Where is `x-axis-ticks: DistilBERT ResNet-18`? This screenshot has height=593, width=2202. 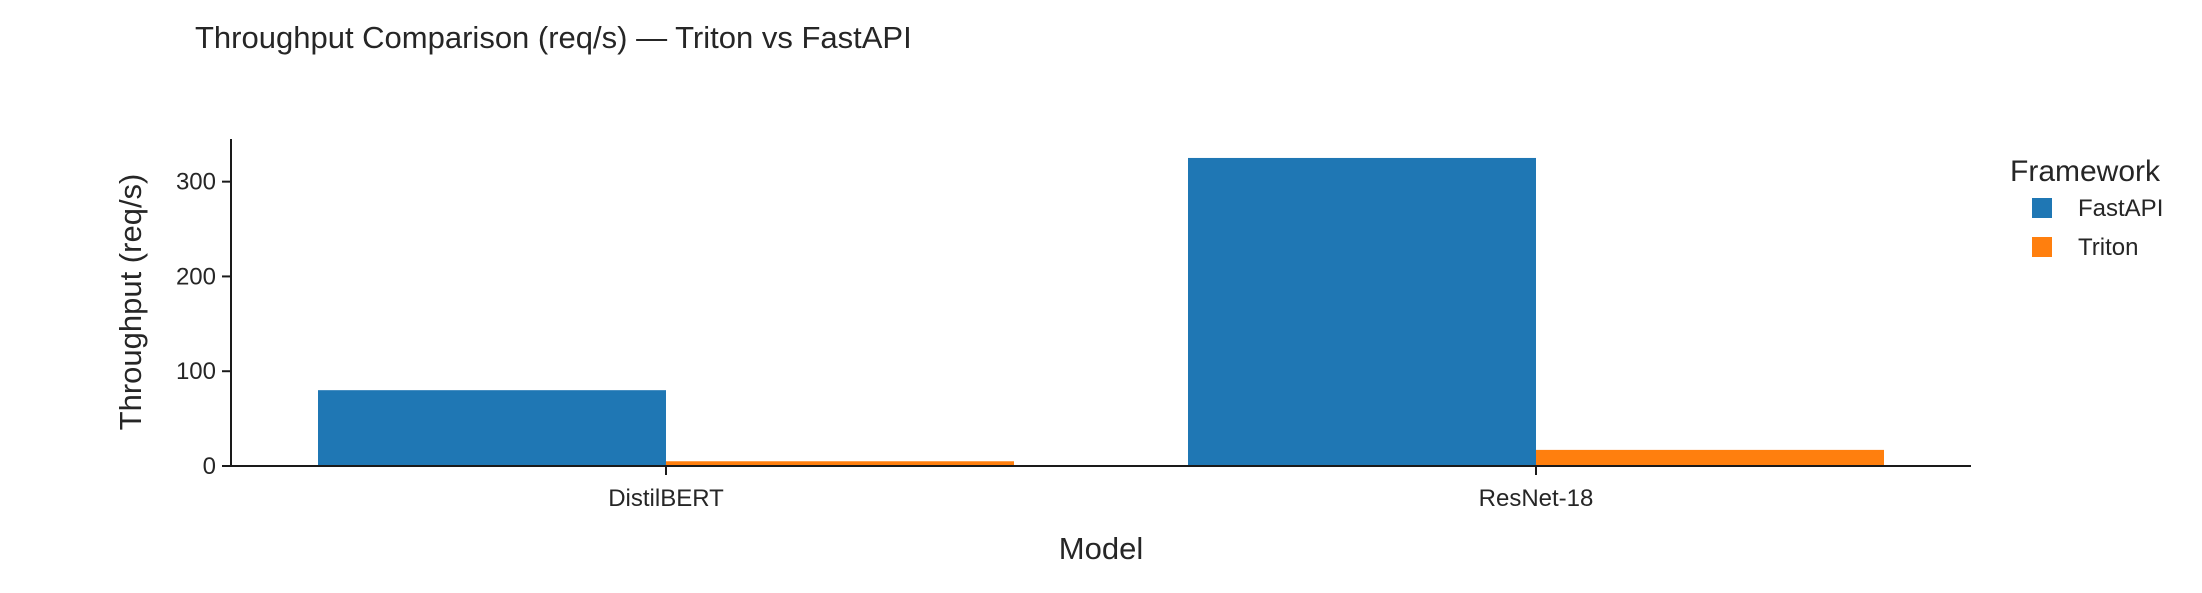 x-axis-ticks: DistilBERT ResNet-18 is located at coordinates (1100, 489).